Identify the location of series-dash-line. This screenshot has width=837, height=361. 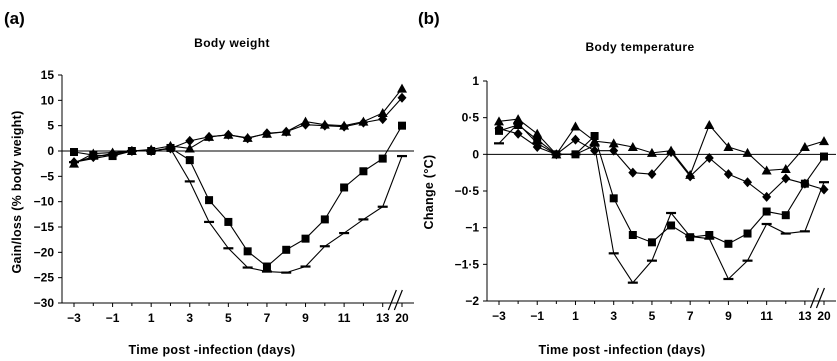
(238, 210).